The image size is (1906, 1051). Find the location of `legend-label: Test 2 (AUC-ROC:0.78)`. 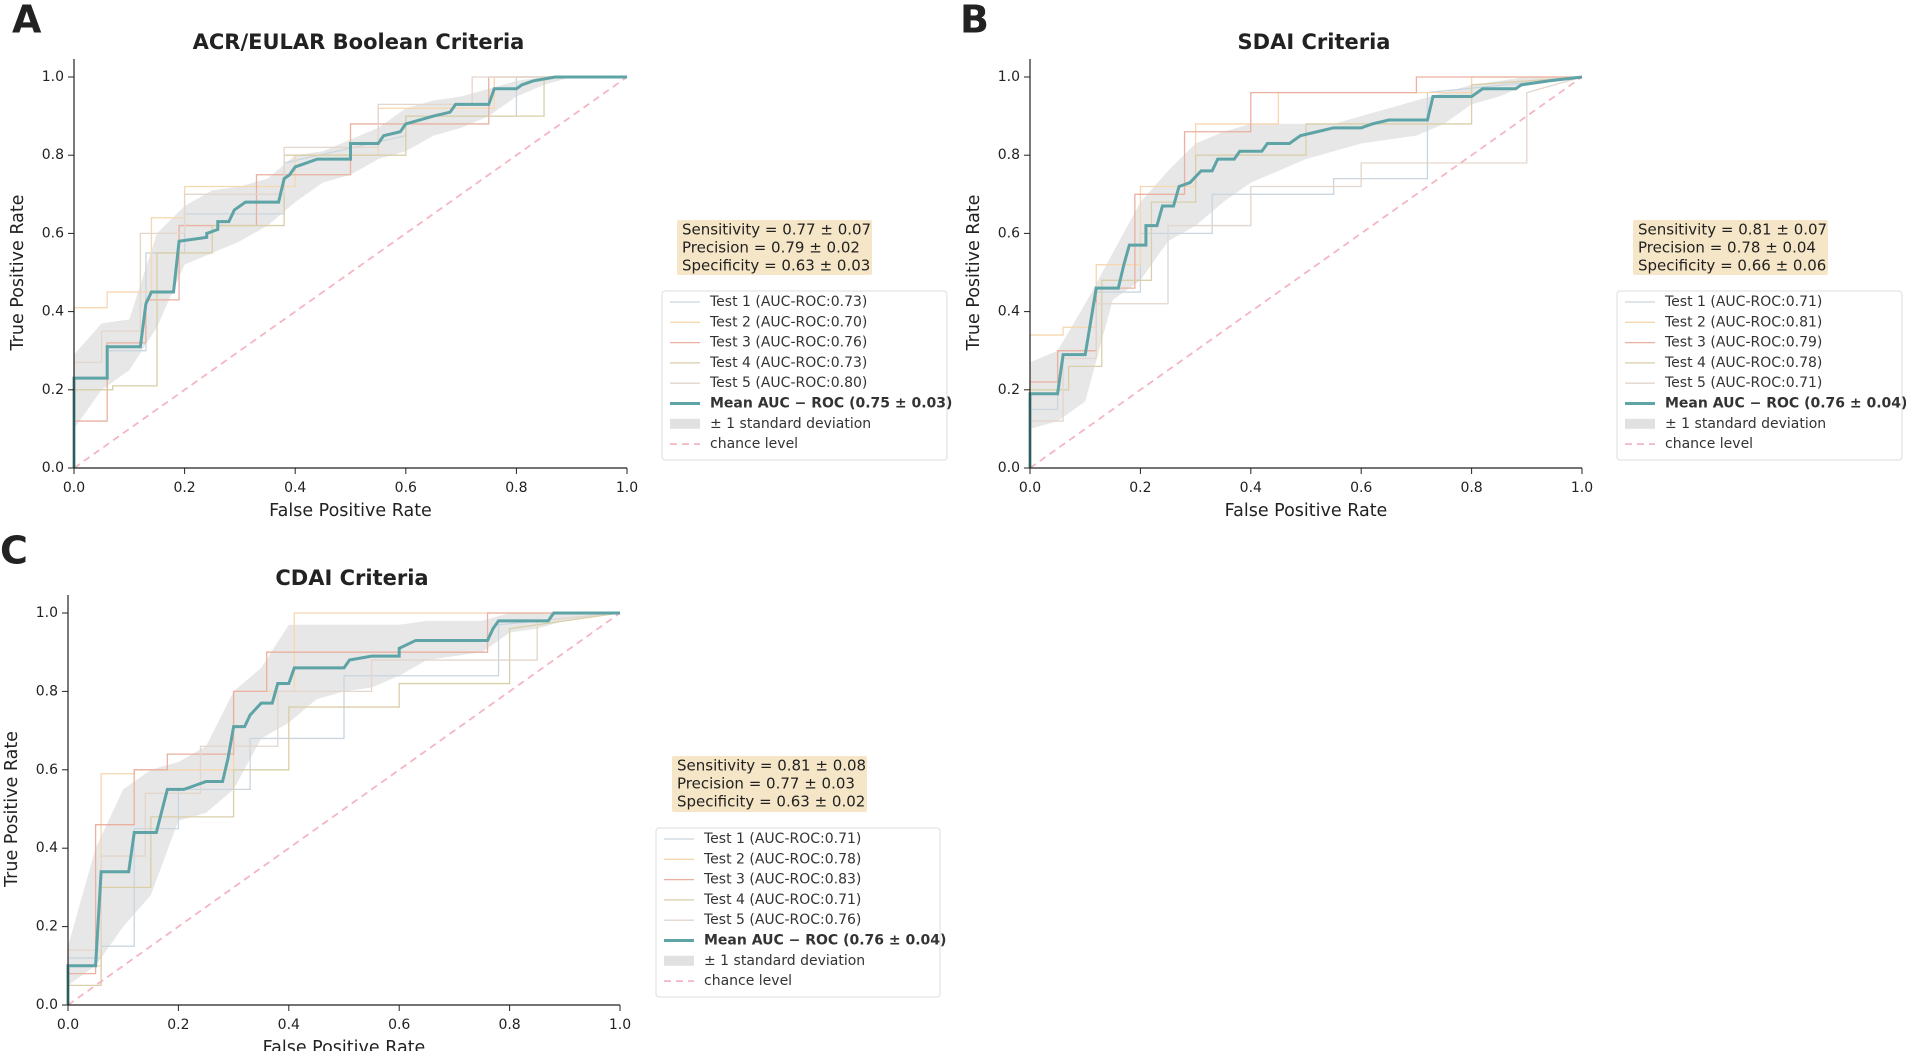

legend-label: Test 2 (AUC-ROC:0.78) is located at coordinates (782, 859).